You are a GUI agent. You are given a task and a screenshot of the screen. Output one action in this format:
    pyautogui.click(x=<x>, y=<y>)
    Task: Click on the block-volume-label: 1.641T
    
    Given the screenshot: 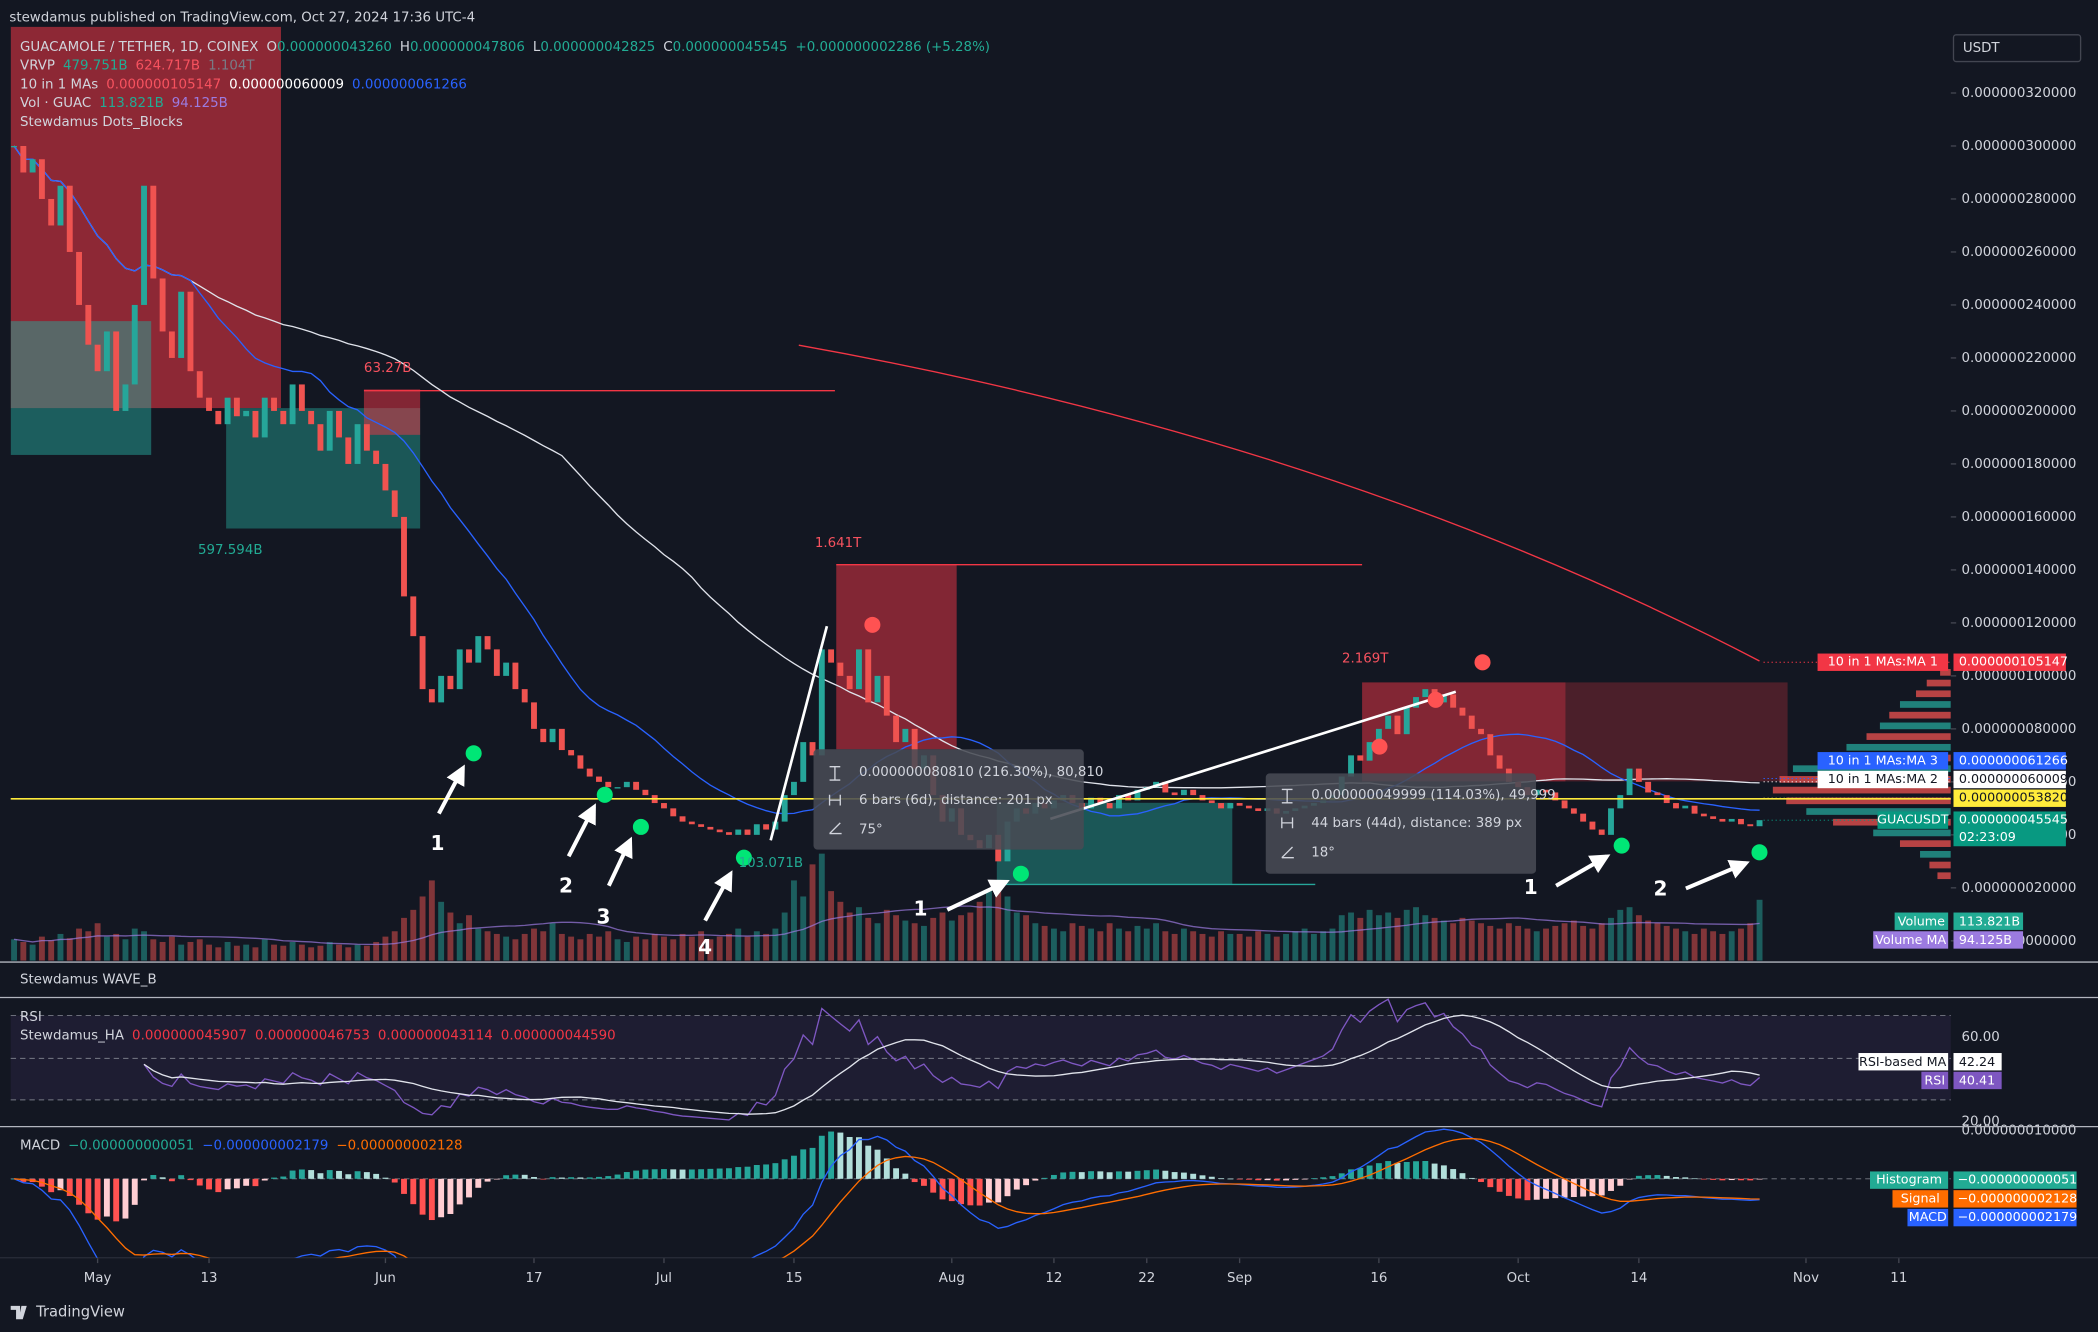 What is the action you would take?
    pyautogui.click(x=838, y=543)
    